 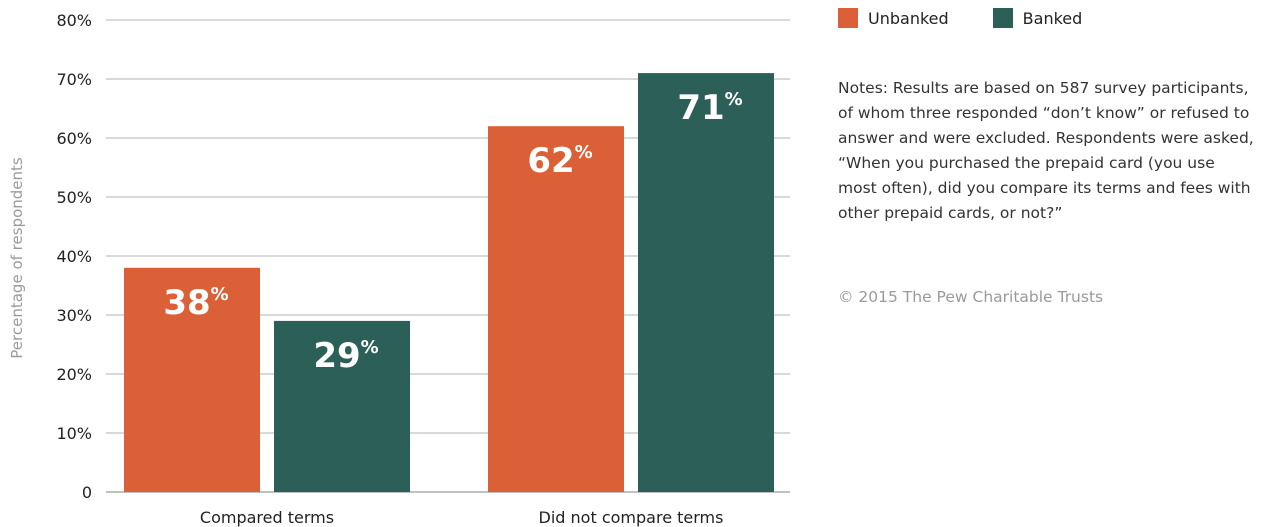 What do you see at coordinates (74, 433) in the screenshot?
I see `y-tick-label: 10%` at bounding box center [74, 433].